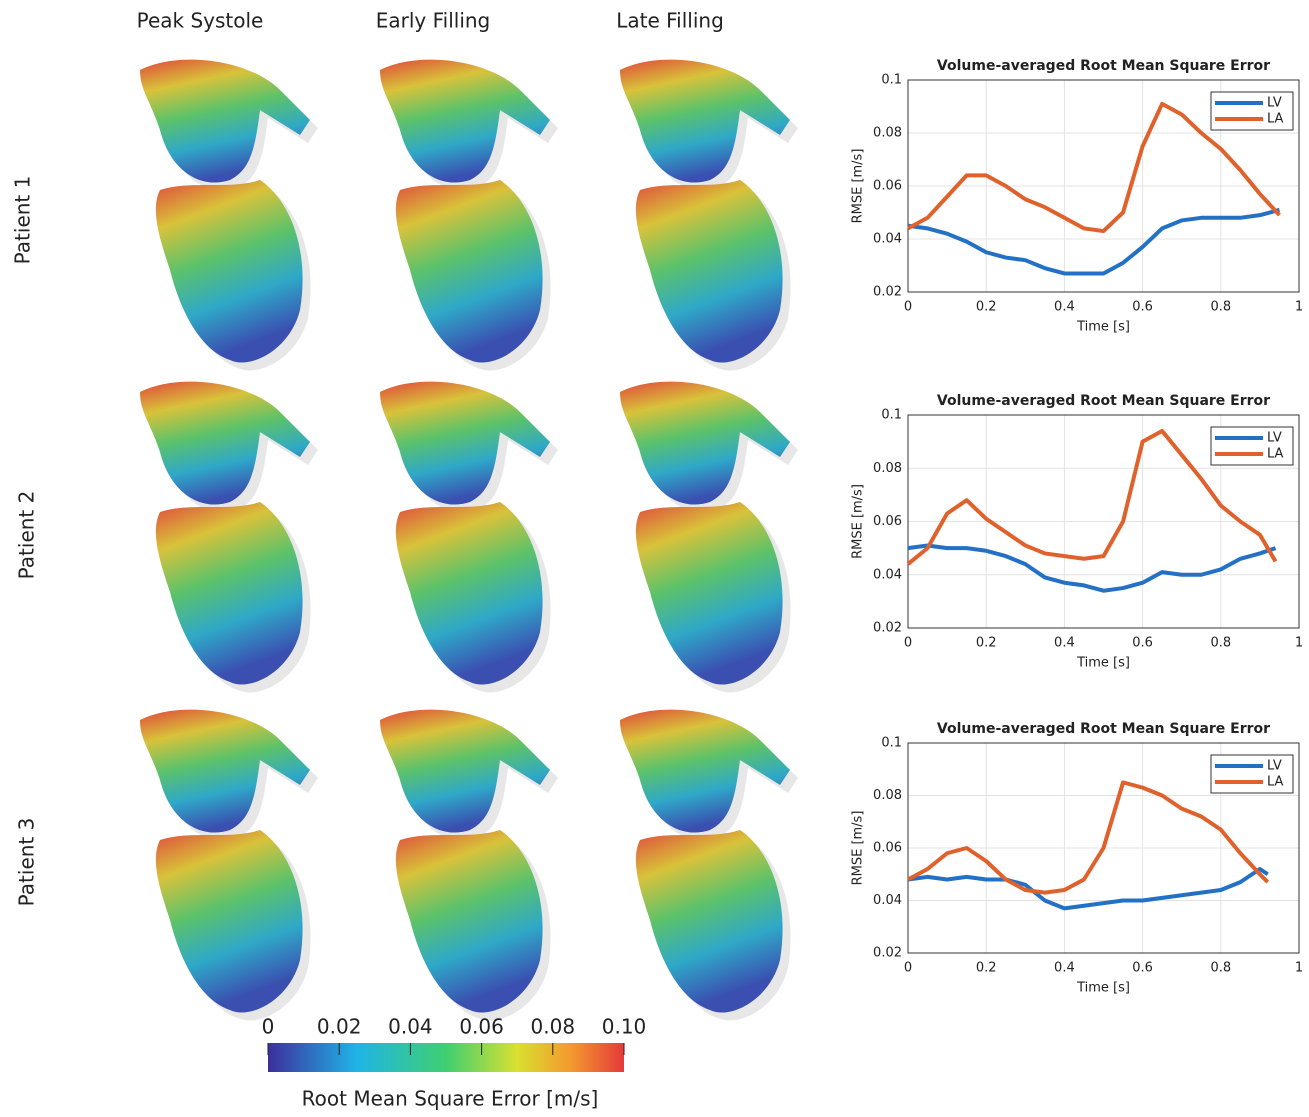 The width and height of the screenshot is (1309, 1117). I want to click on colorbar-tick-label: 0.08, so click(553, 1027).